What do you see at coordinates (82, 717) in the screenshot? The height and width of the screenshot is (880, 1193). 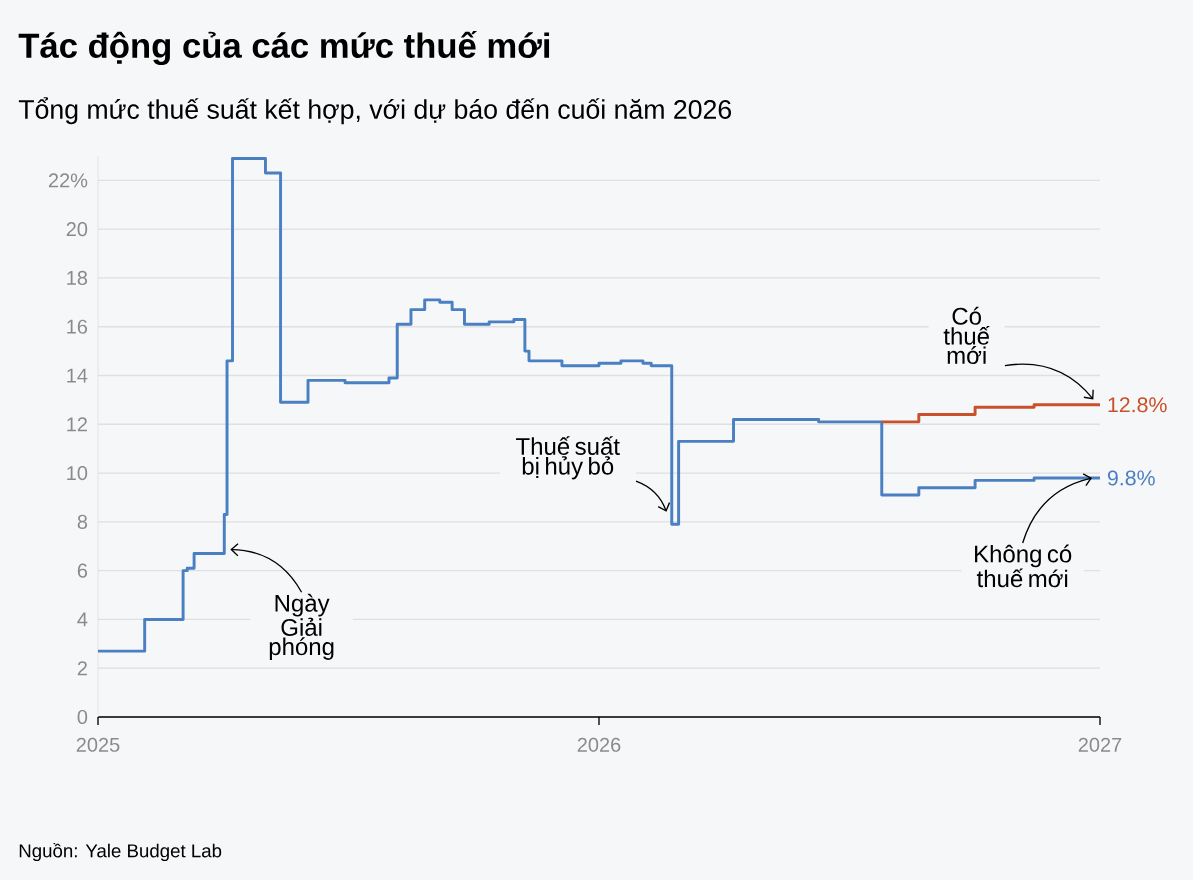 I see `y-tick-label: 0` at bounding box center [82, 717].